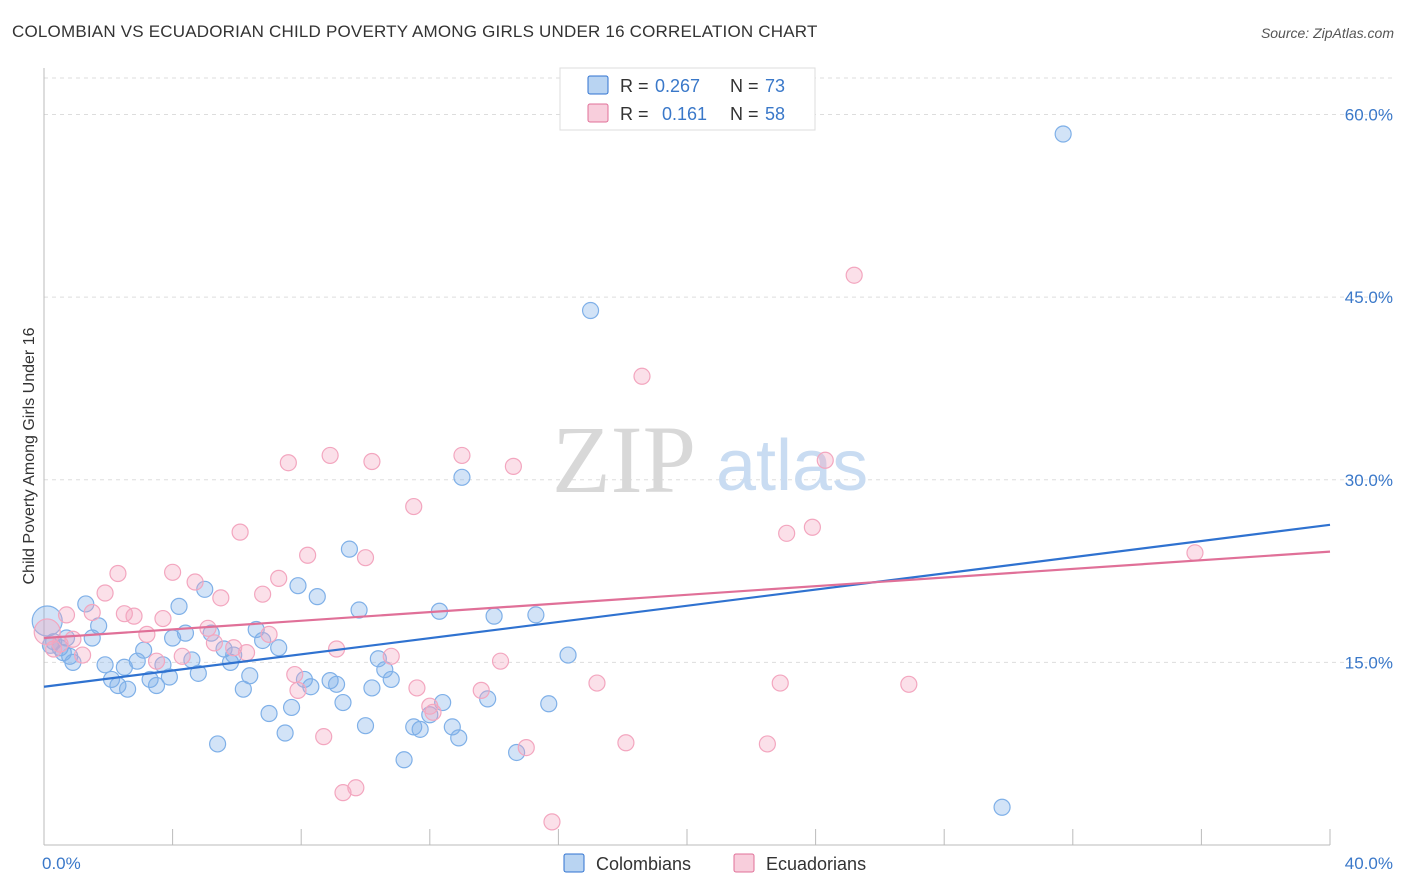 This screenshot has height=892, width=1406. I want to click on y-tick-label: 45.0%, so click(1369, 297).